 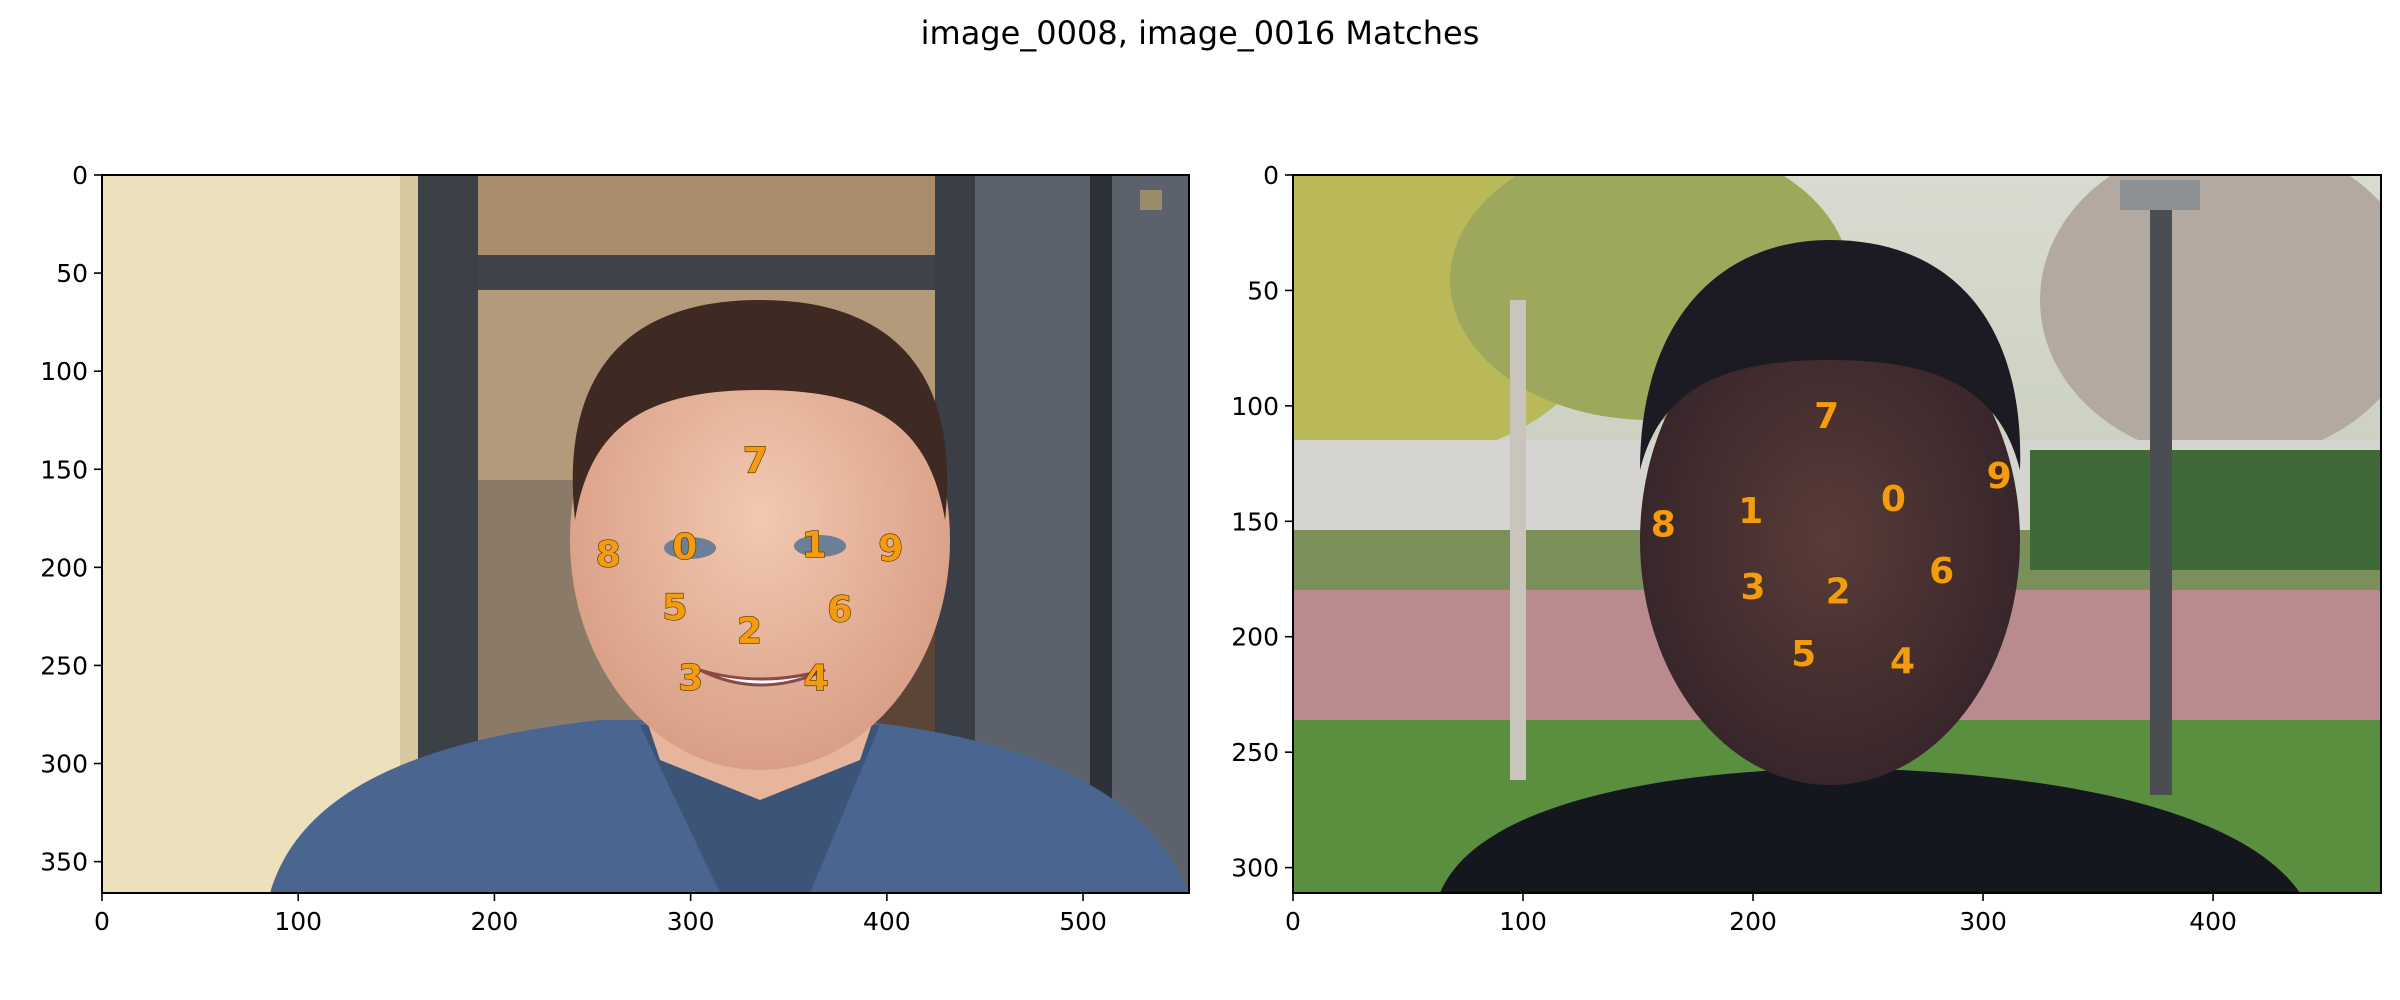 What do you see at coordinates (64, 371) in the screenshot?
I see `left-y-tick-label: 100` at bounding box center [64, 371].